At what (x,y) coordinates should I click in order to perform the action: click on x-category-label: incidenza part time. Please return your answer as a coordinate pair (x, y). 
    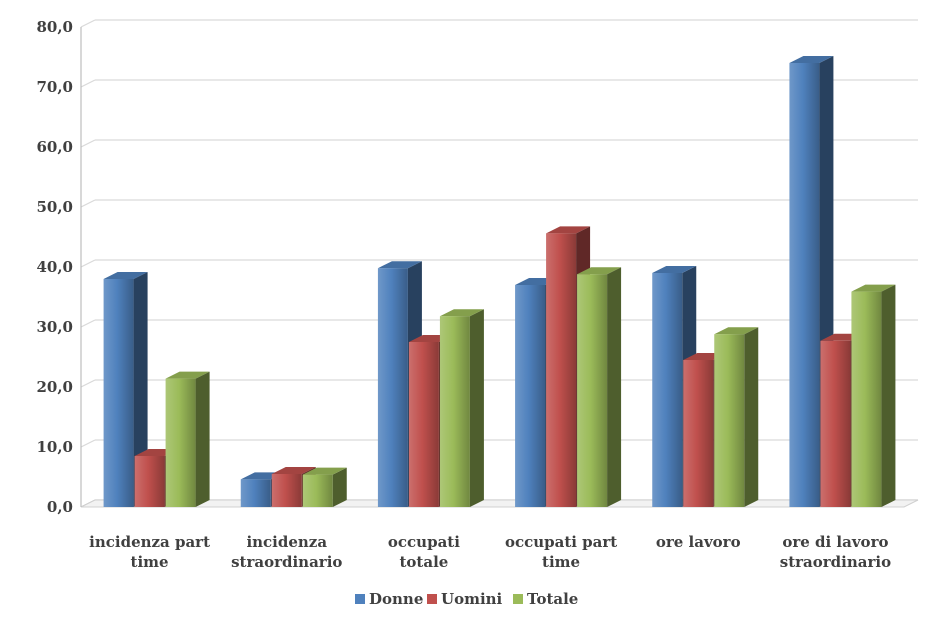
    Looking at the image, I should click on (149, 552).